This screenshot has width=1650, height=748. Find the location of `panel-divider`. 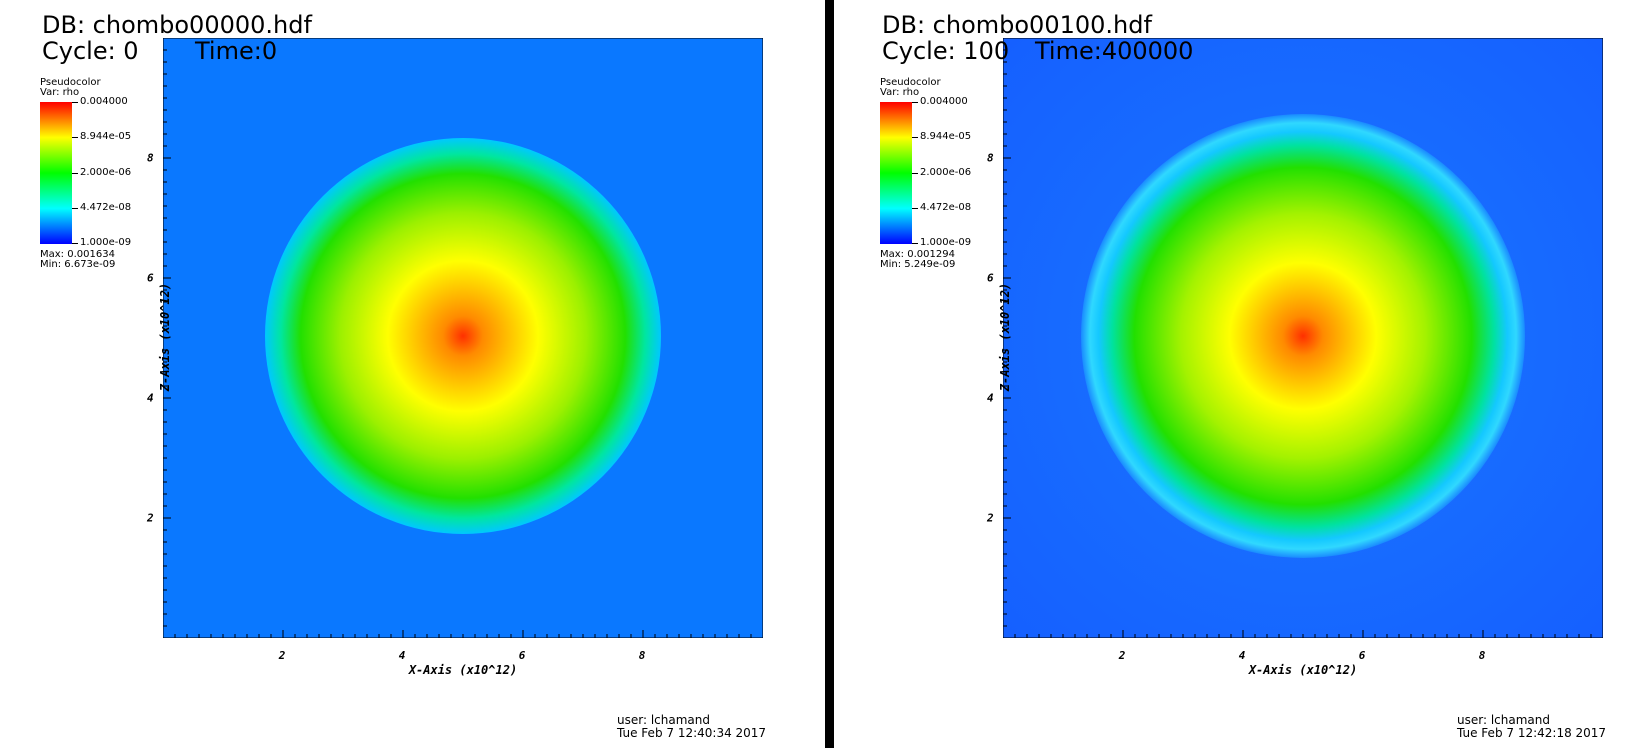

panel-divider is located at coordinates (829, 374).